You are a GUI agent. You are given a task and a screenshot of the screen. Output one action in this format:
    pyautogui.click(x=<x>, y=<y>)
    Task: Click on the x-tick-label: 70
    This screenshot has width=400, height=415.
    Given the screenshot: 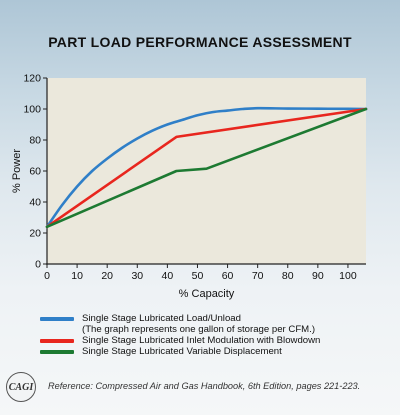 What is the action you would take?
    pyautogui.click(x=258, y=276)
    